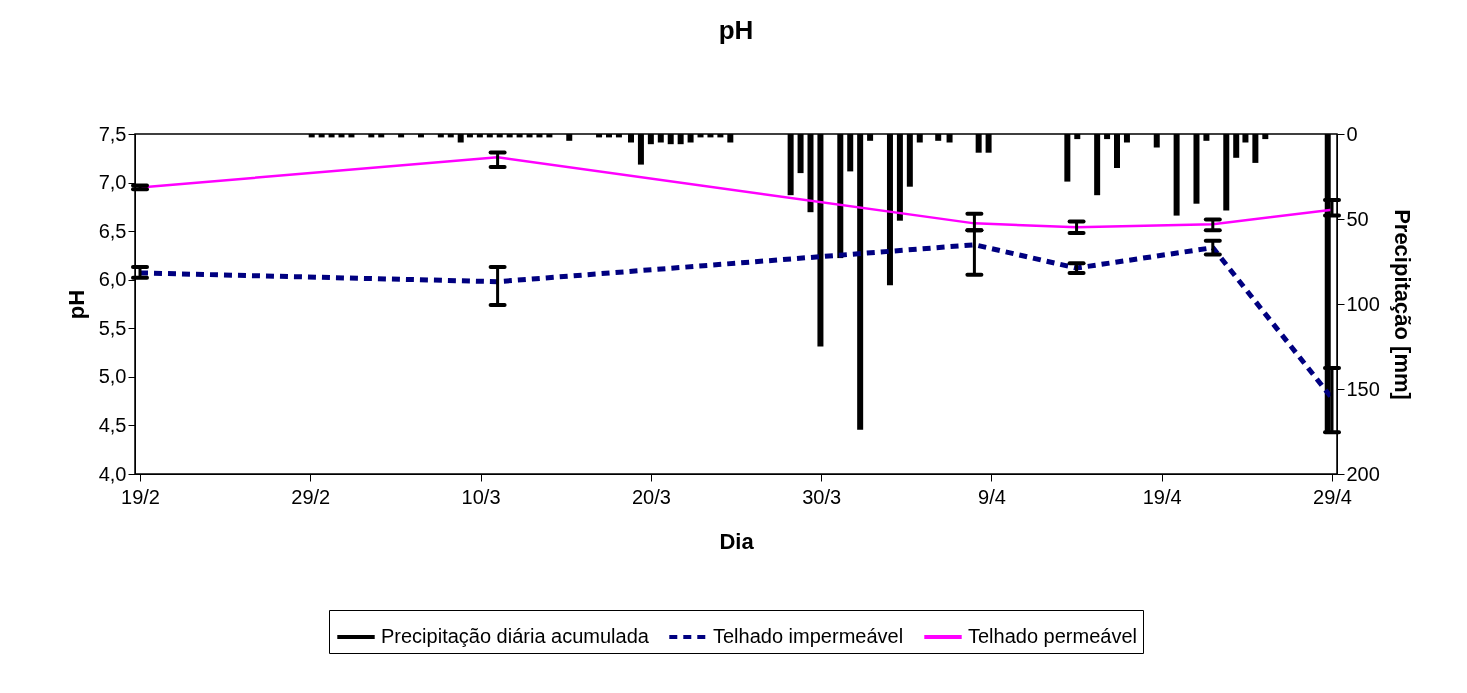  I want to click on y-tick-label: 5,0, so click(112, 376).